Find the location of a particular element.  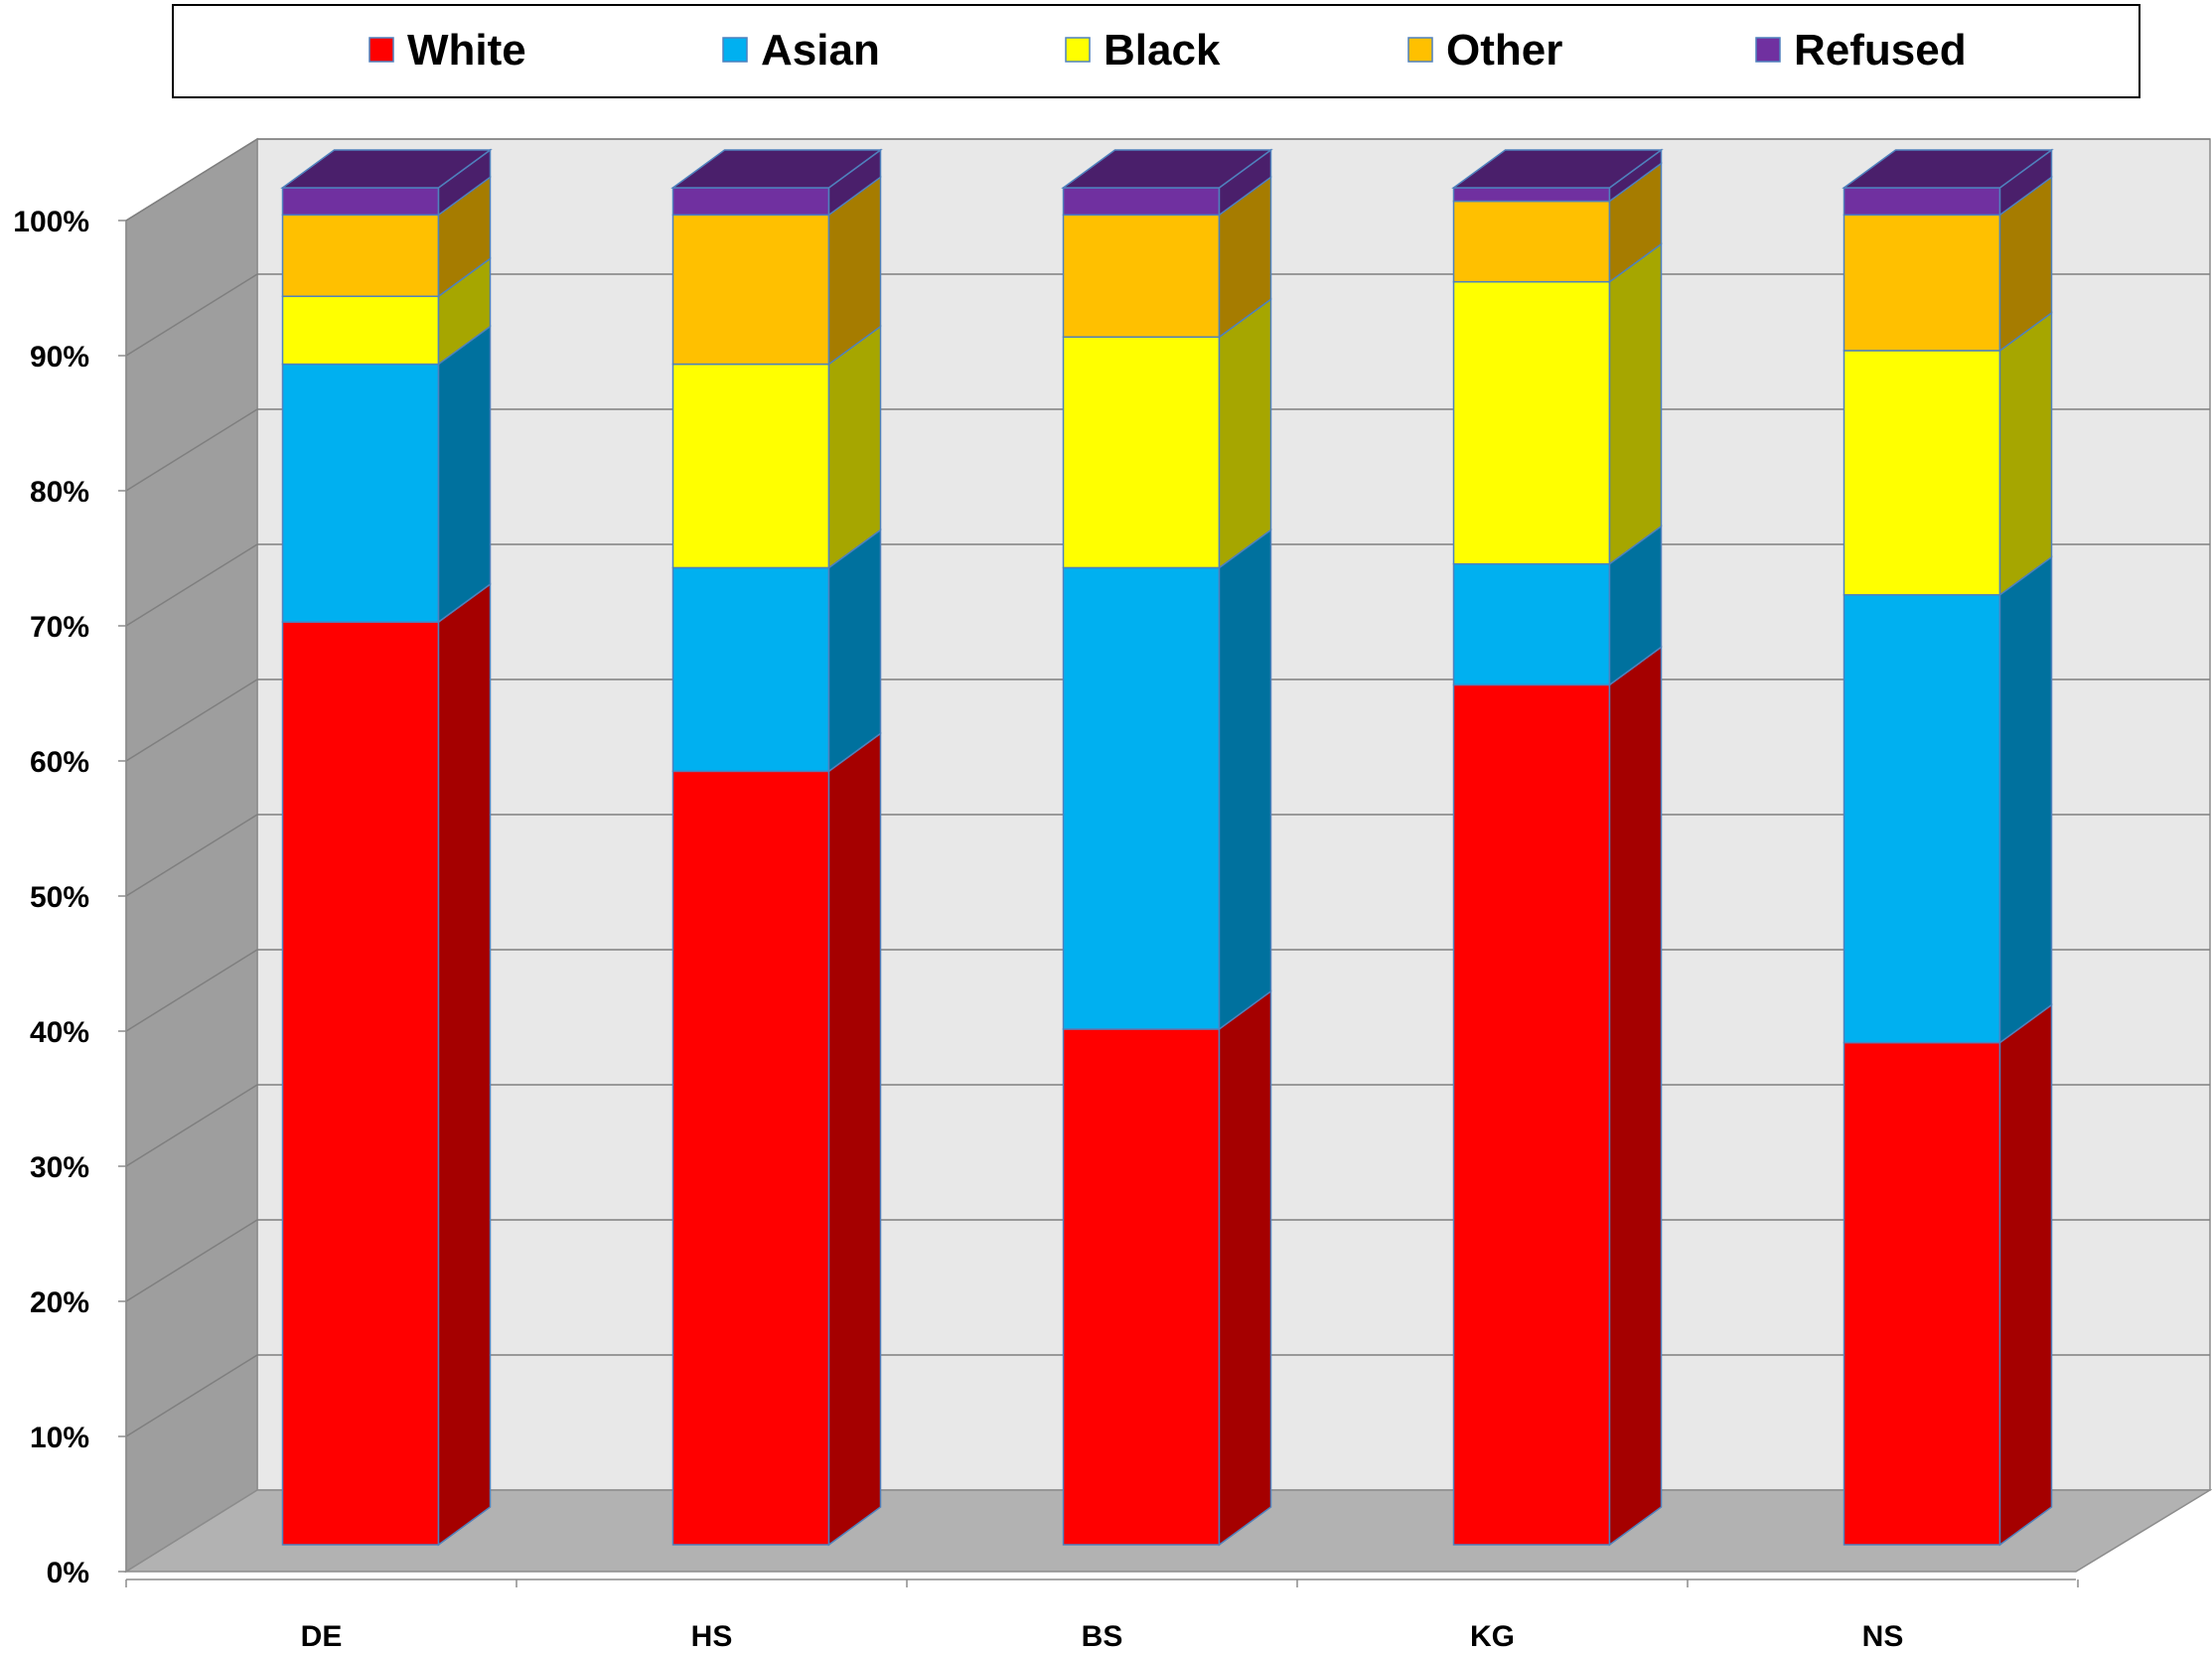

bar-ns-asian-side is located at coordinates (2026, 800).